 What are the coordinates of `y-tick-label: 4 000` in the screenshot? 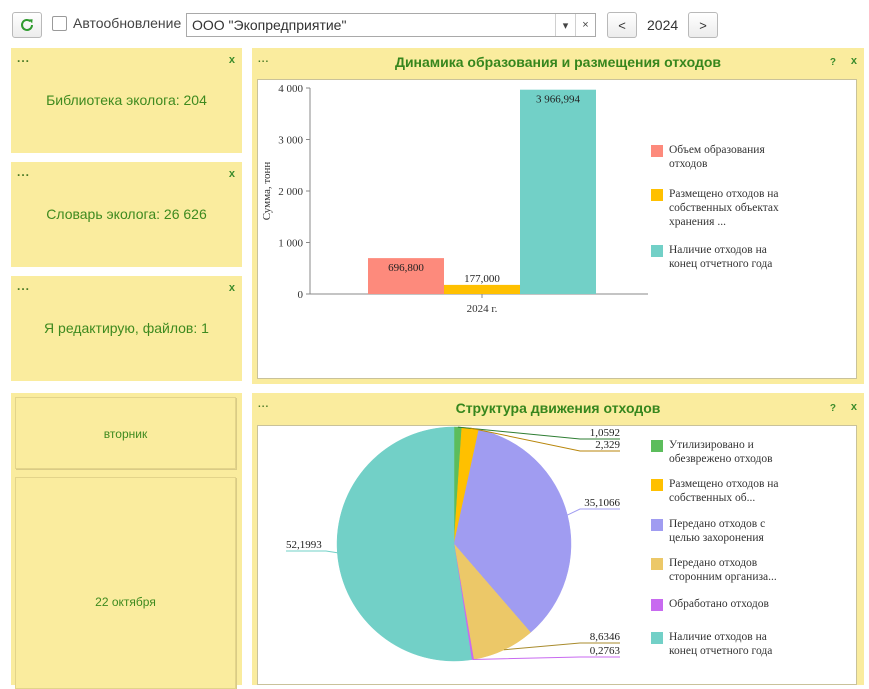 It's located at (290, 89).